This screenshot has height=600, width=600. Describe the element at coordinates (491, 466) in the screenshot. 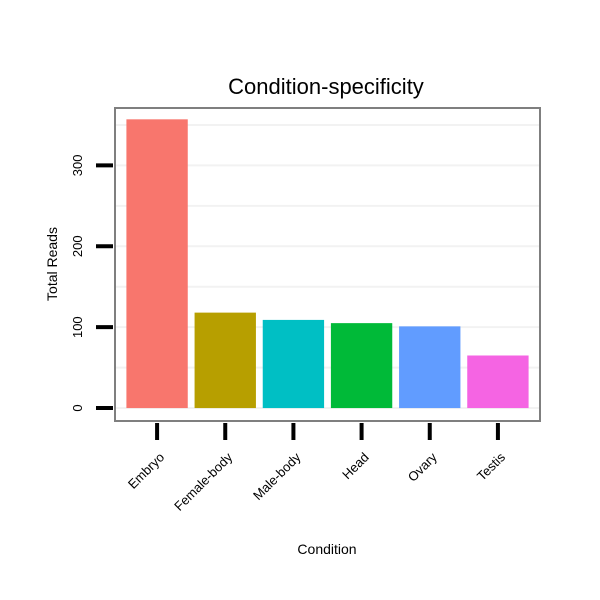

I see `x-tick-label: Testis` at that location.